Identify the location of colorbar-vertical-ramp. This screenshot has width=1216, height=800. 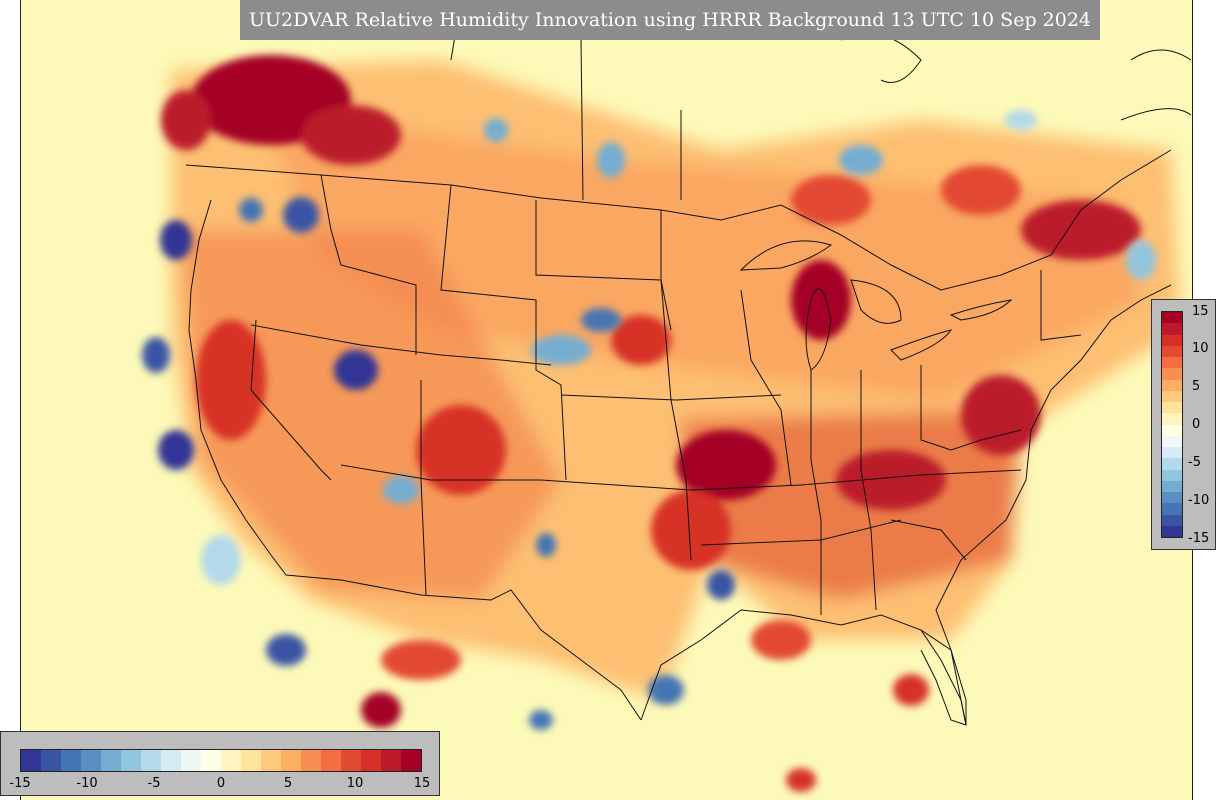
(1172, 424).